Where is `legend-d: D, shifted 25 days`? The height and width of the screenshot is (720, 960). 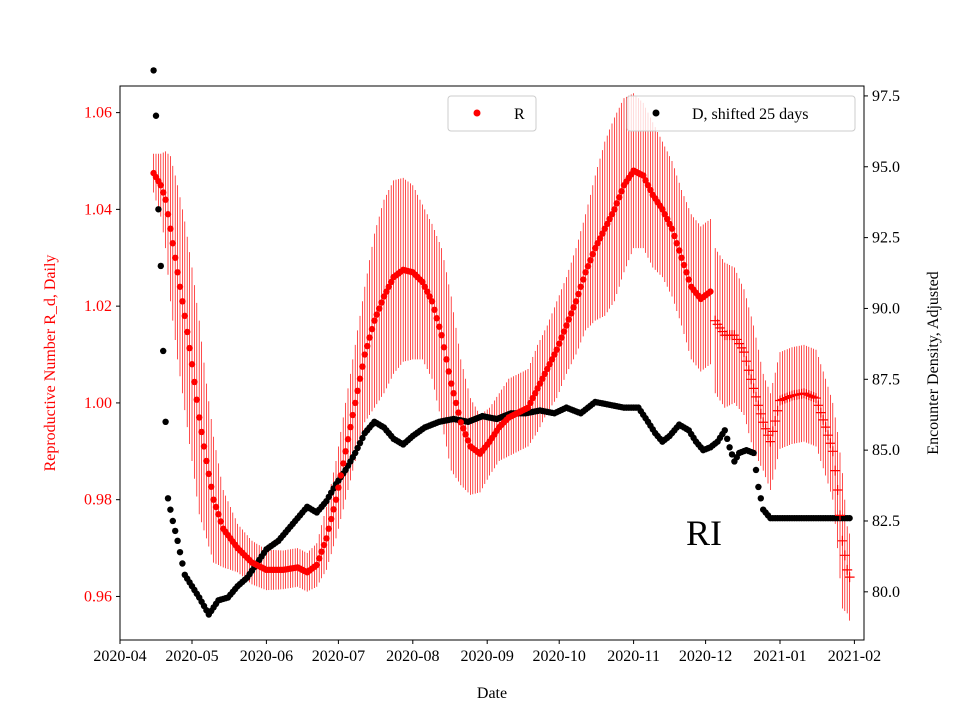
legend-d: D, shifted 25 days is located at coordinates (741, 113).